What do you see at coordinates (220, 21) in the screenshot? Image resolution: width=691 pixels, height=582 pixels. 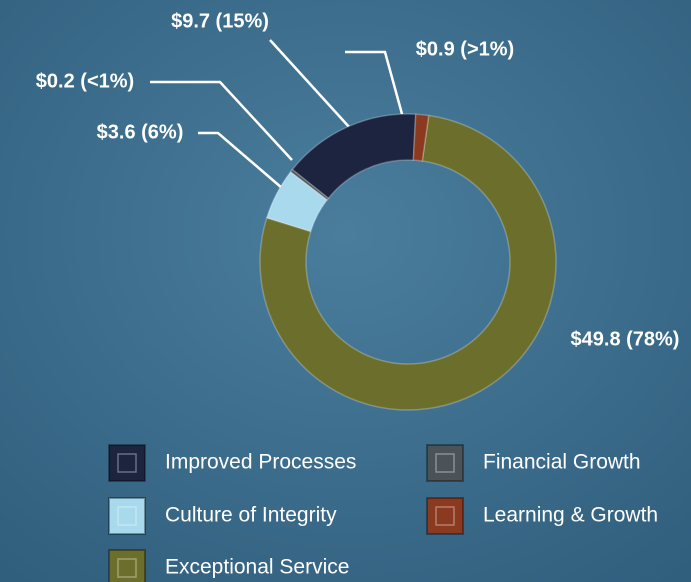 I see `data-label: $9.7 (15%)` at bounding box center [220, 21].